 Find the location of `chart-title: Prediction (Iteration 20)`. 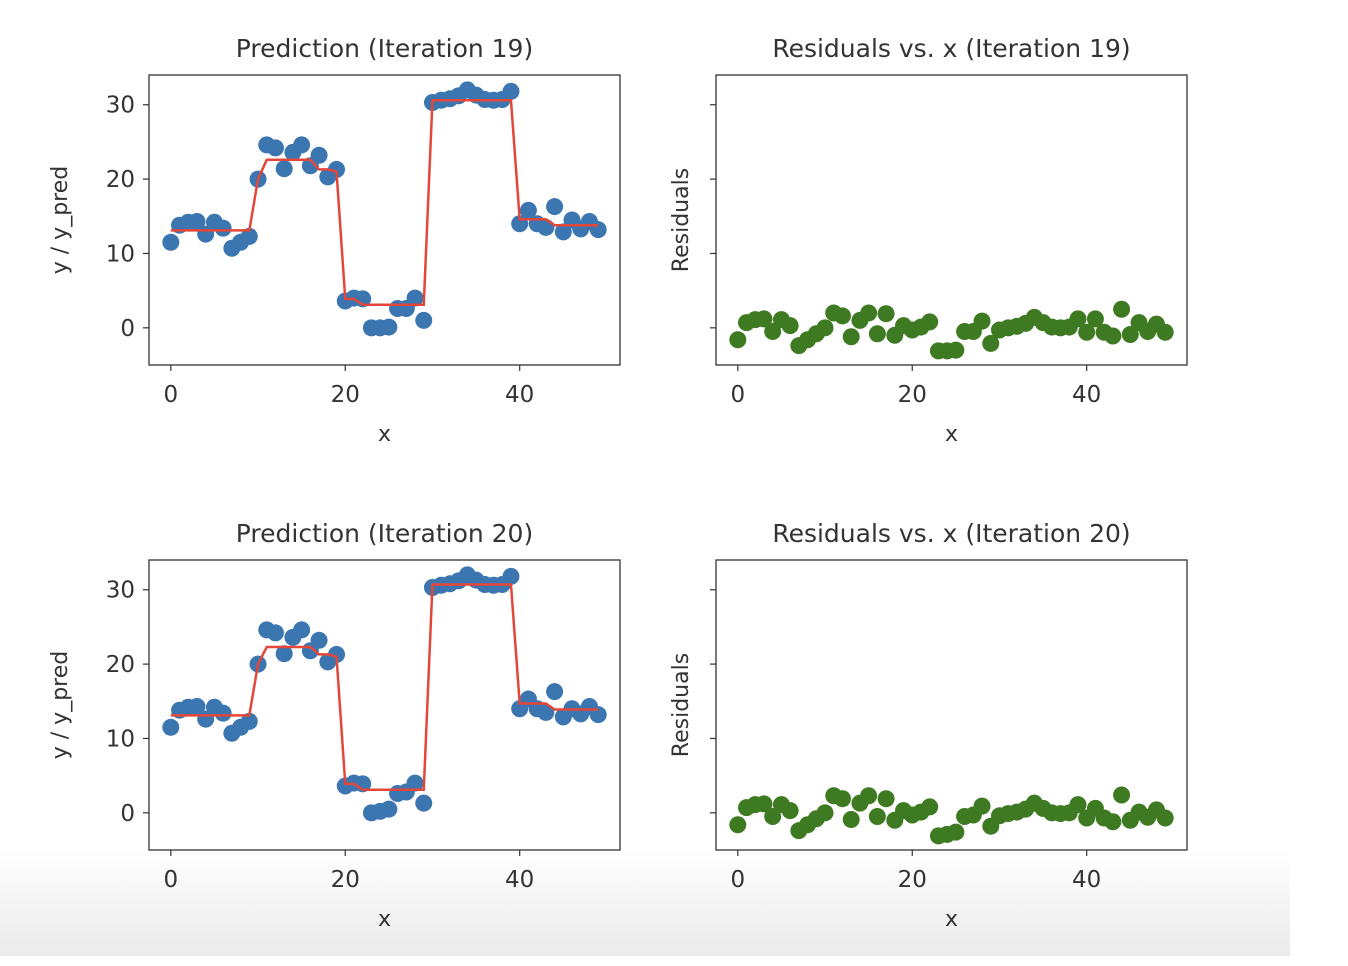

chart-title: Prediction (Iteration 20) is located at coordinates (384, 533).